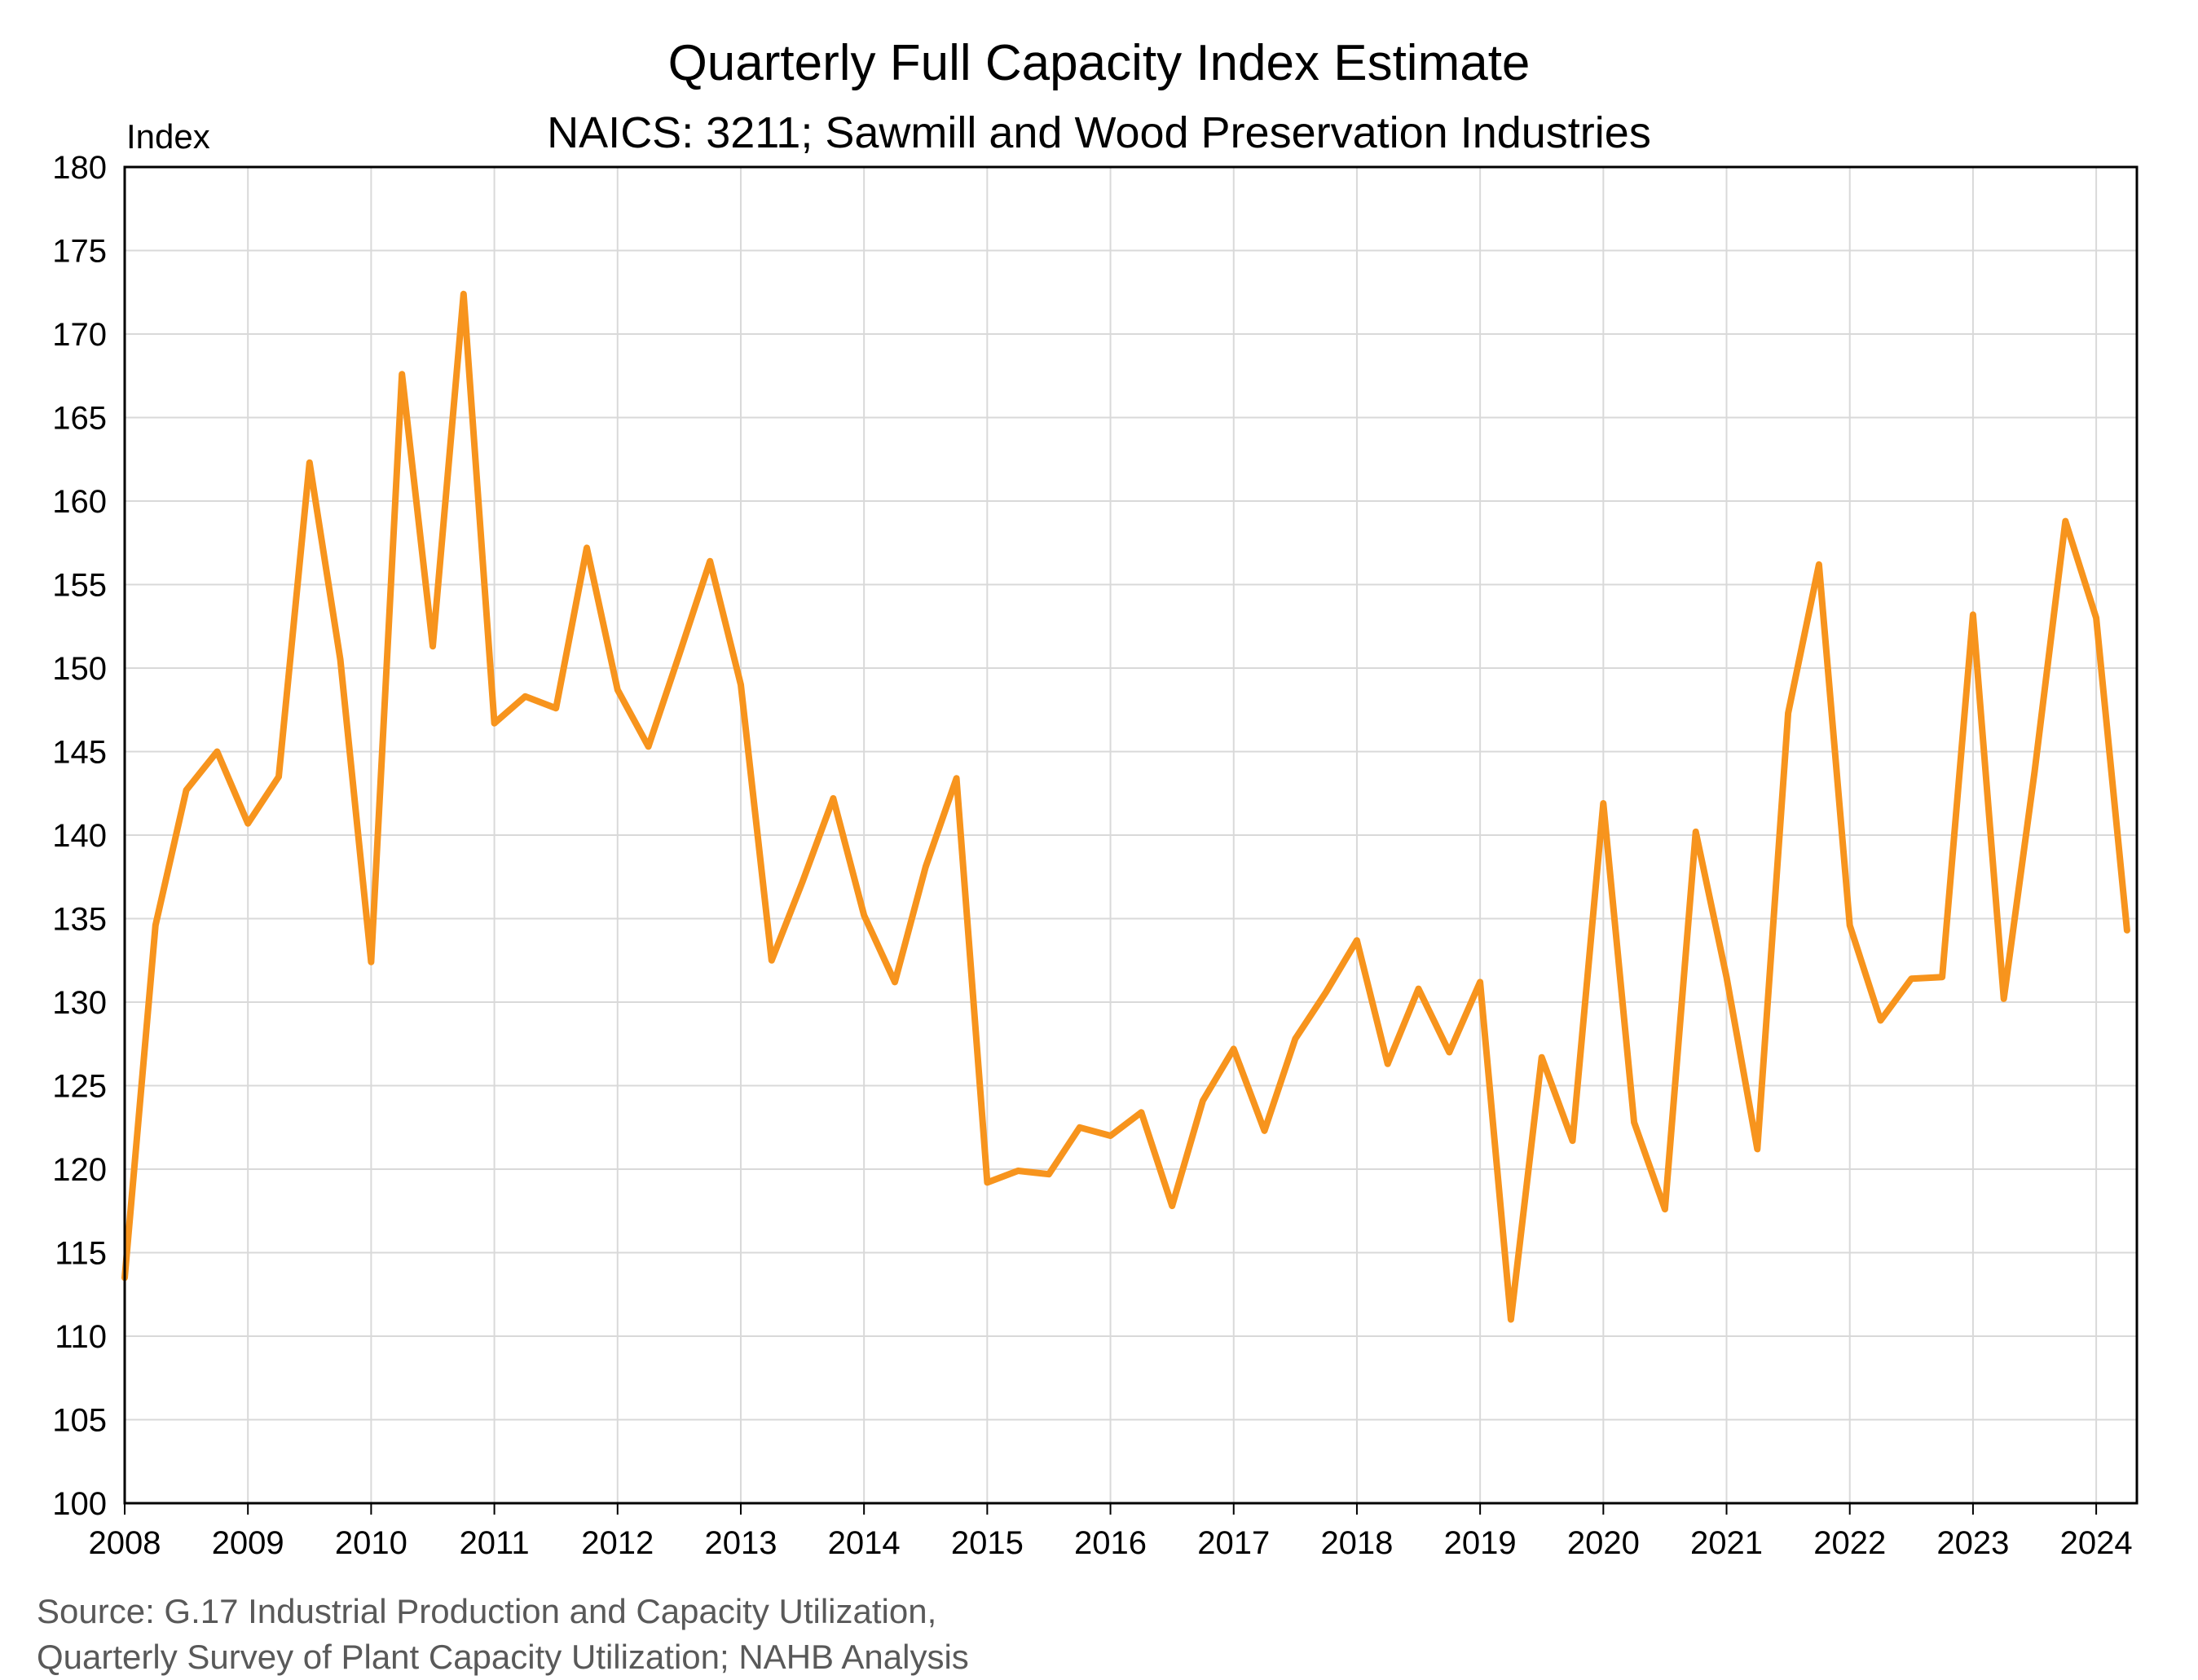 This screenshot has height=1680, width=2198. Describe the element at coordinates (1726, 1543) in the screenshot. I see `x-tick-label: 2021` at that location.